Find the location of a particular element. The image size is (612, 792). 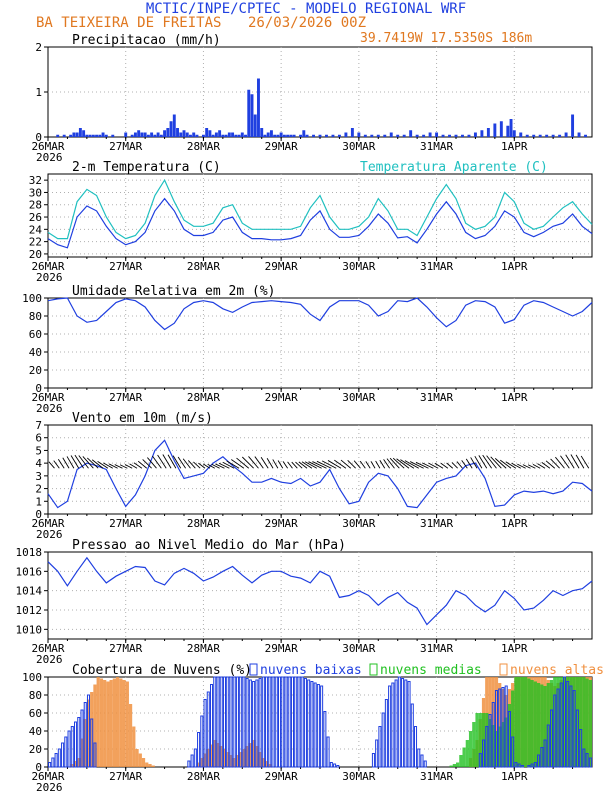

panel-title-secondary: Temperatura Aparente (C) is located at coordinates (454, 167).